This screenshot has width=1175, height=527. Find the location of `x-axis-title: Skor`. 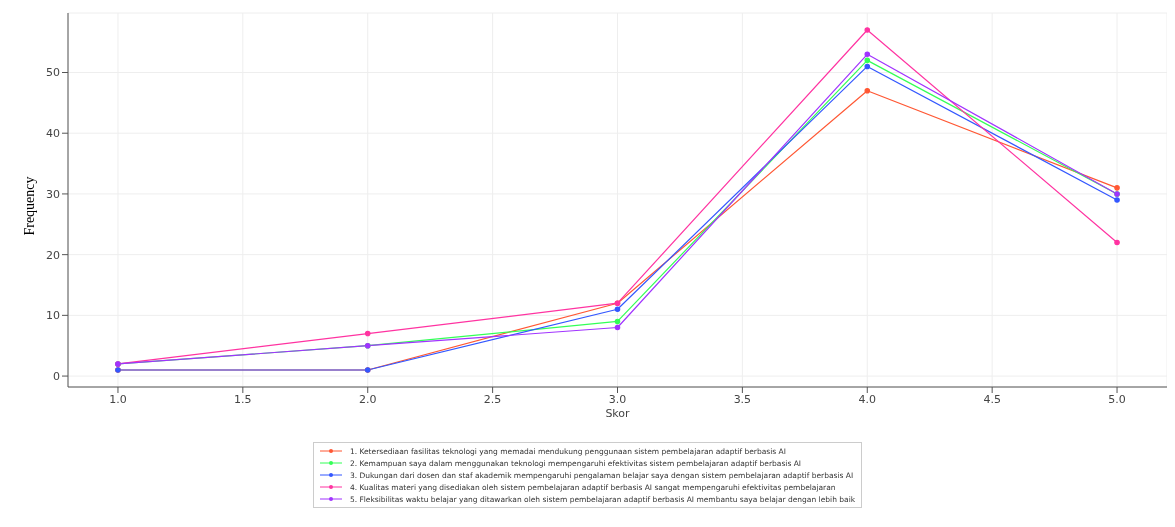

x-axis-title: Skor is located at coordinates (618, 413).